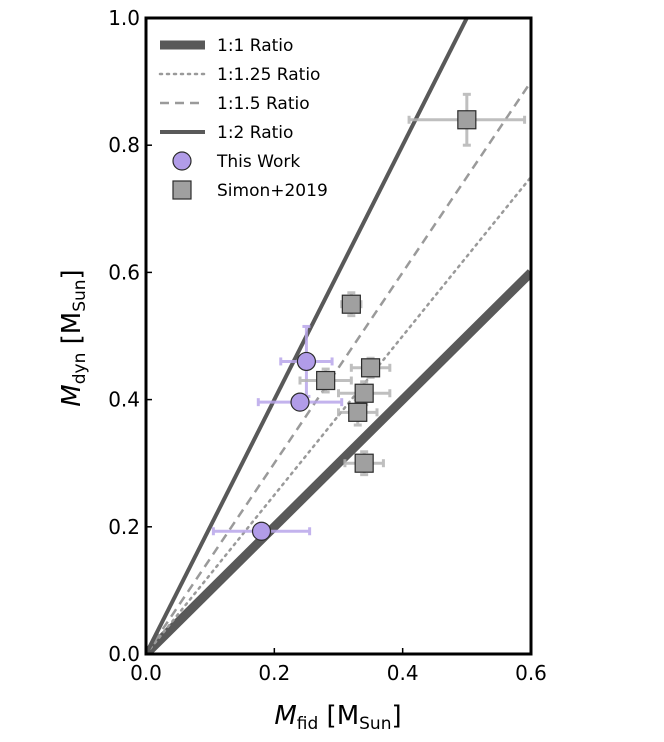 This screenshot has height=742, width=664. I want to click on legend-series-label-0: This Work, so click(258, 162).